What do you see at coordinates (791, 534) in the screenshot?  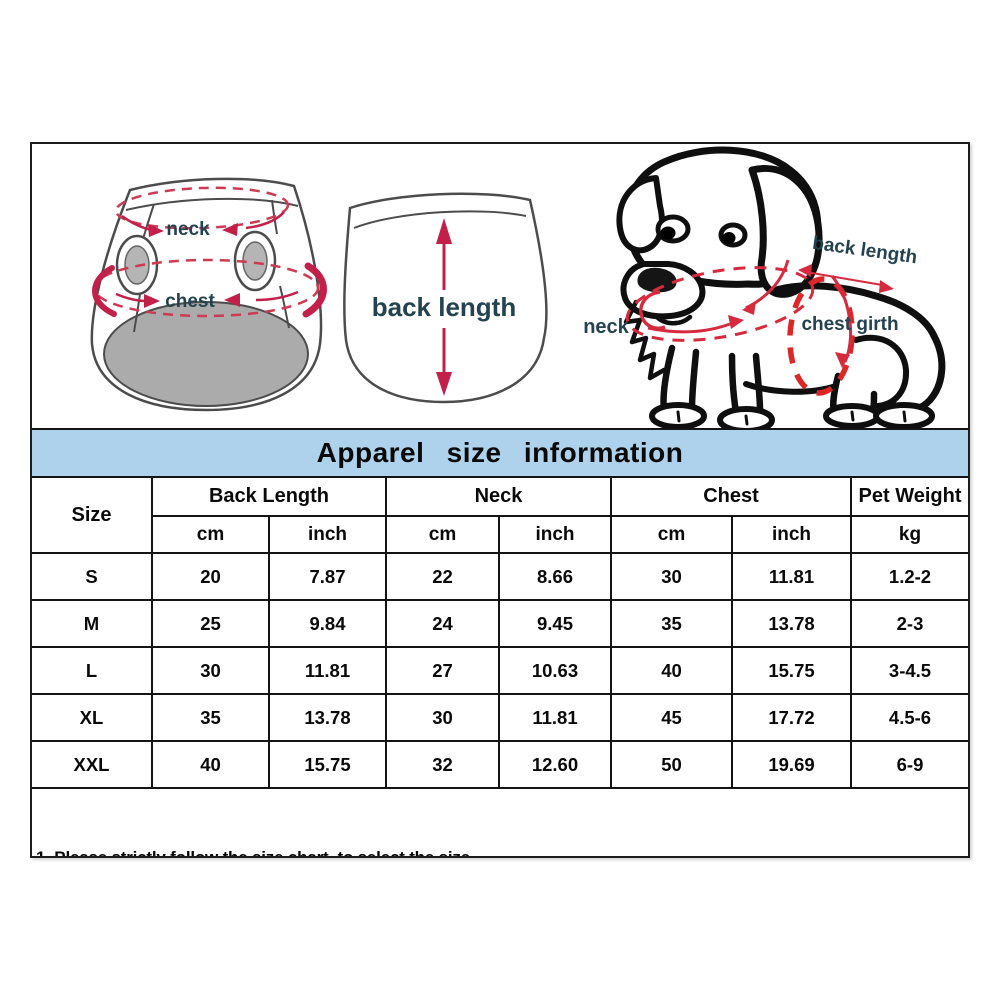 I see `unit-chest-inch: inch` at bounding box center [791, 534].